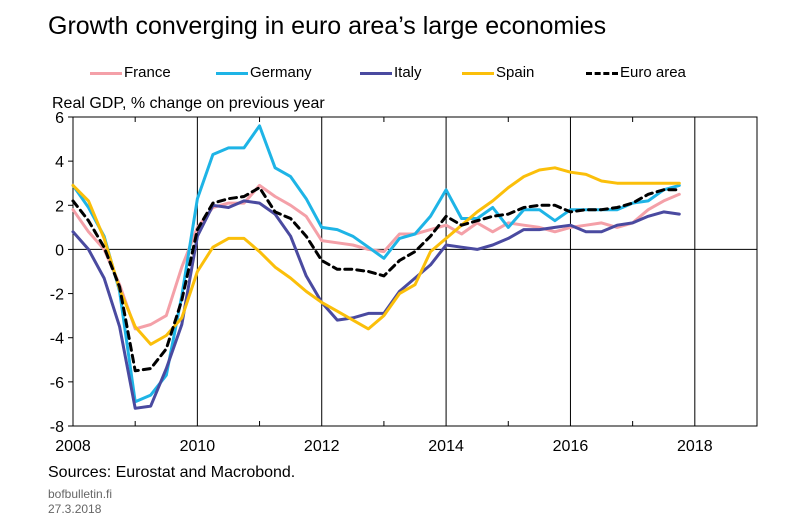  I want to click on legend-label-france: France, so click(147, 72).